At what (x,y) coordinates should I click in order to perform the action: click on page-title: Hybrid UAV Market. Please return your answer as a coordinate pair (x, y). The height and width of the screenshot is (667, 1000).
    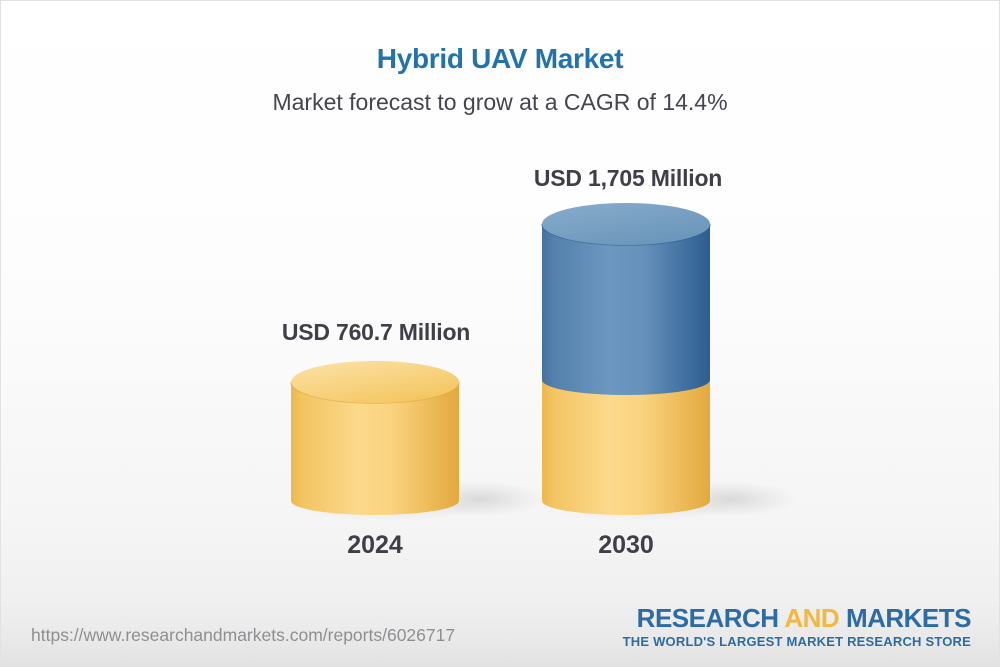
    Looking at the image, I should click on (500, 58).